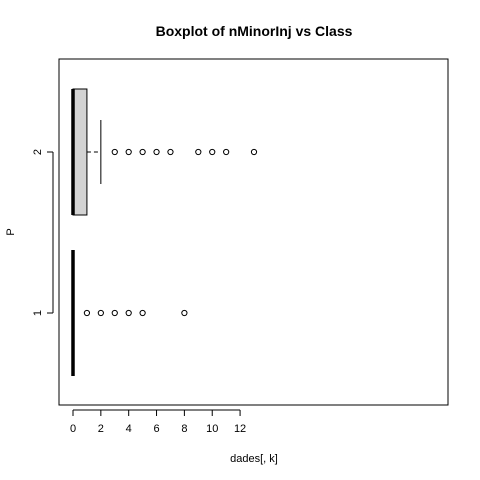 This screenshot has height=480, width=480. What do you see at coordinates (101, 429) in the screenshot?
I see `x-tick-label: 2` at bounding box center [101, 429].